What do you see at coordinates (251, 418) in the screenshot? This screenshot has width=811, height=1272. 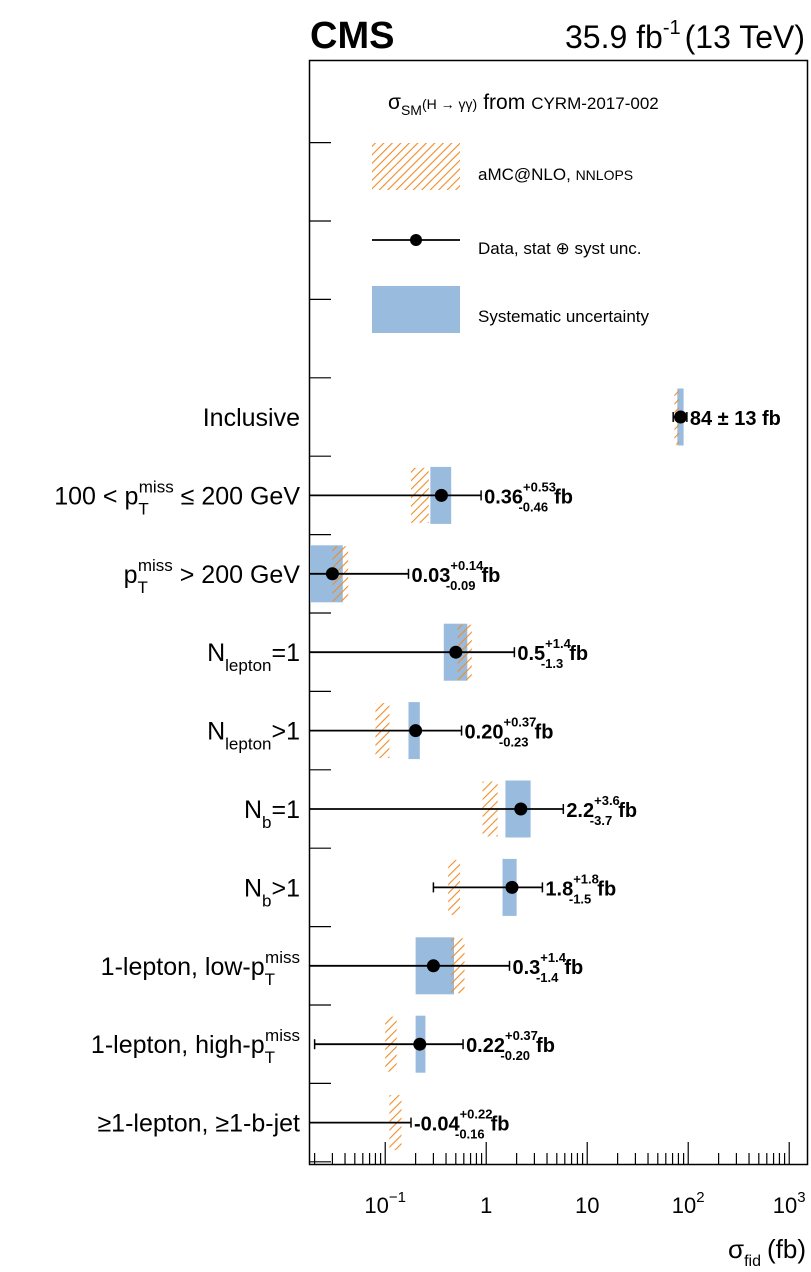 I see `category-label: Inclusive` at bounding box center [251, 418].